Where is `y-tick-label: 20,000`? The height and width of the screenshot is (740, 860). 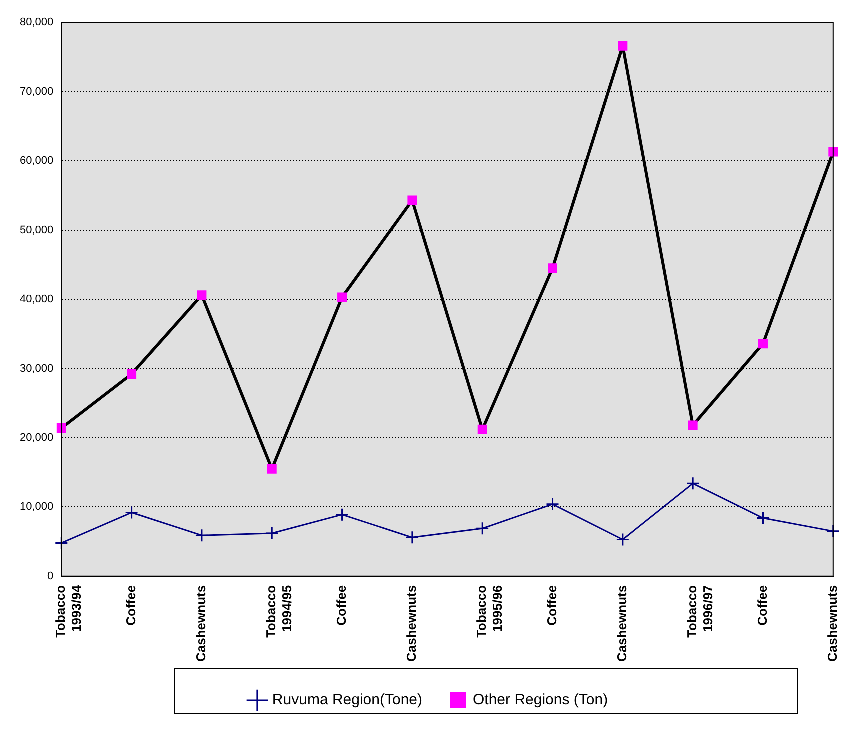 y-tick-label: 20,000 is located at coordinates (37, 438).